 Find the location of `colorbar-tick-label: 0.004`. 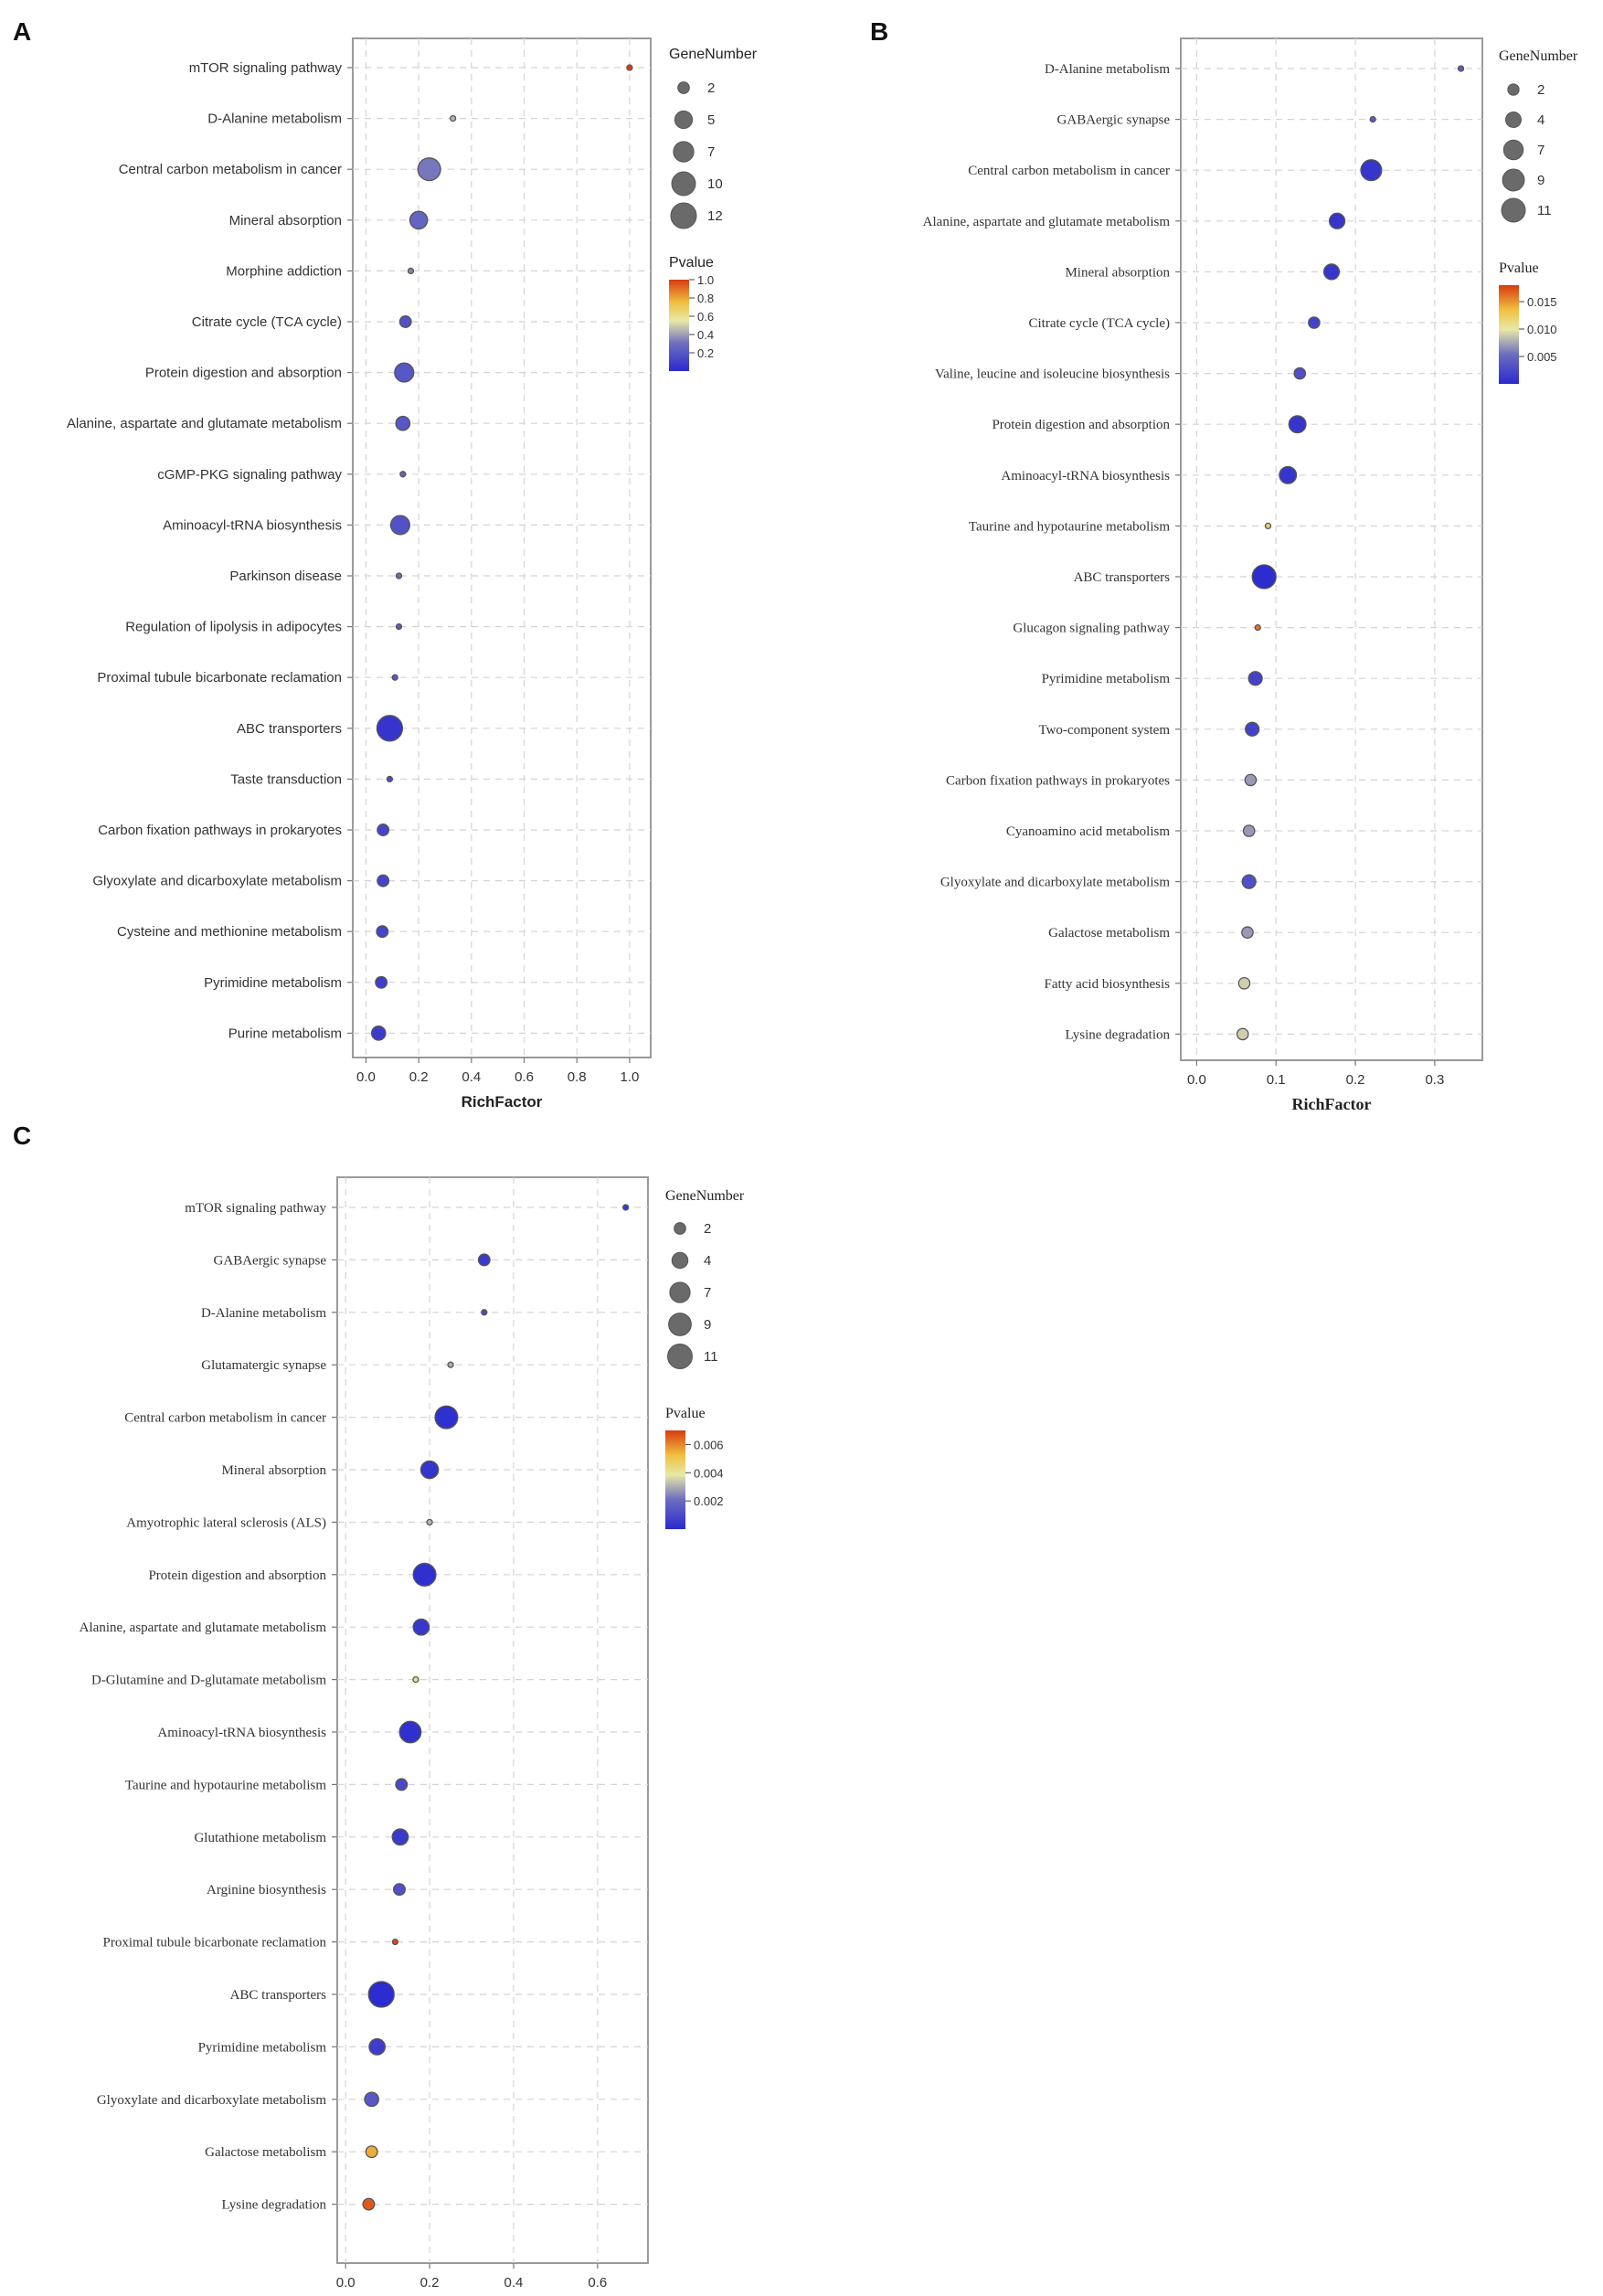

colorbar-tick-label: 0.004 is located at coordinates (709, 1473).